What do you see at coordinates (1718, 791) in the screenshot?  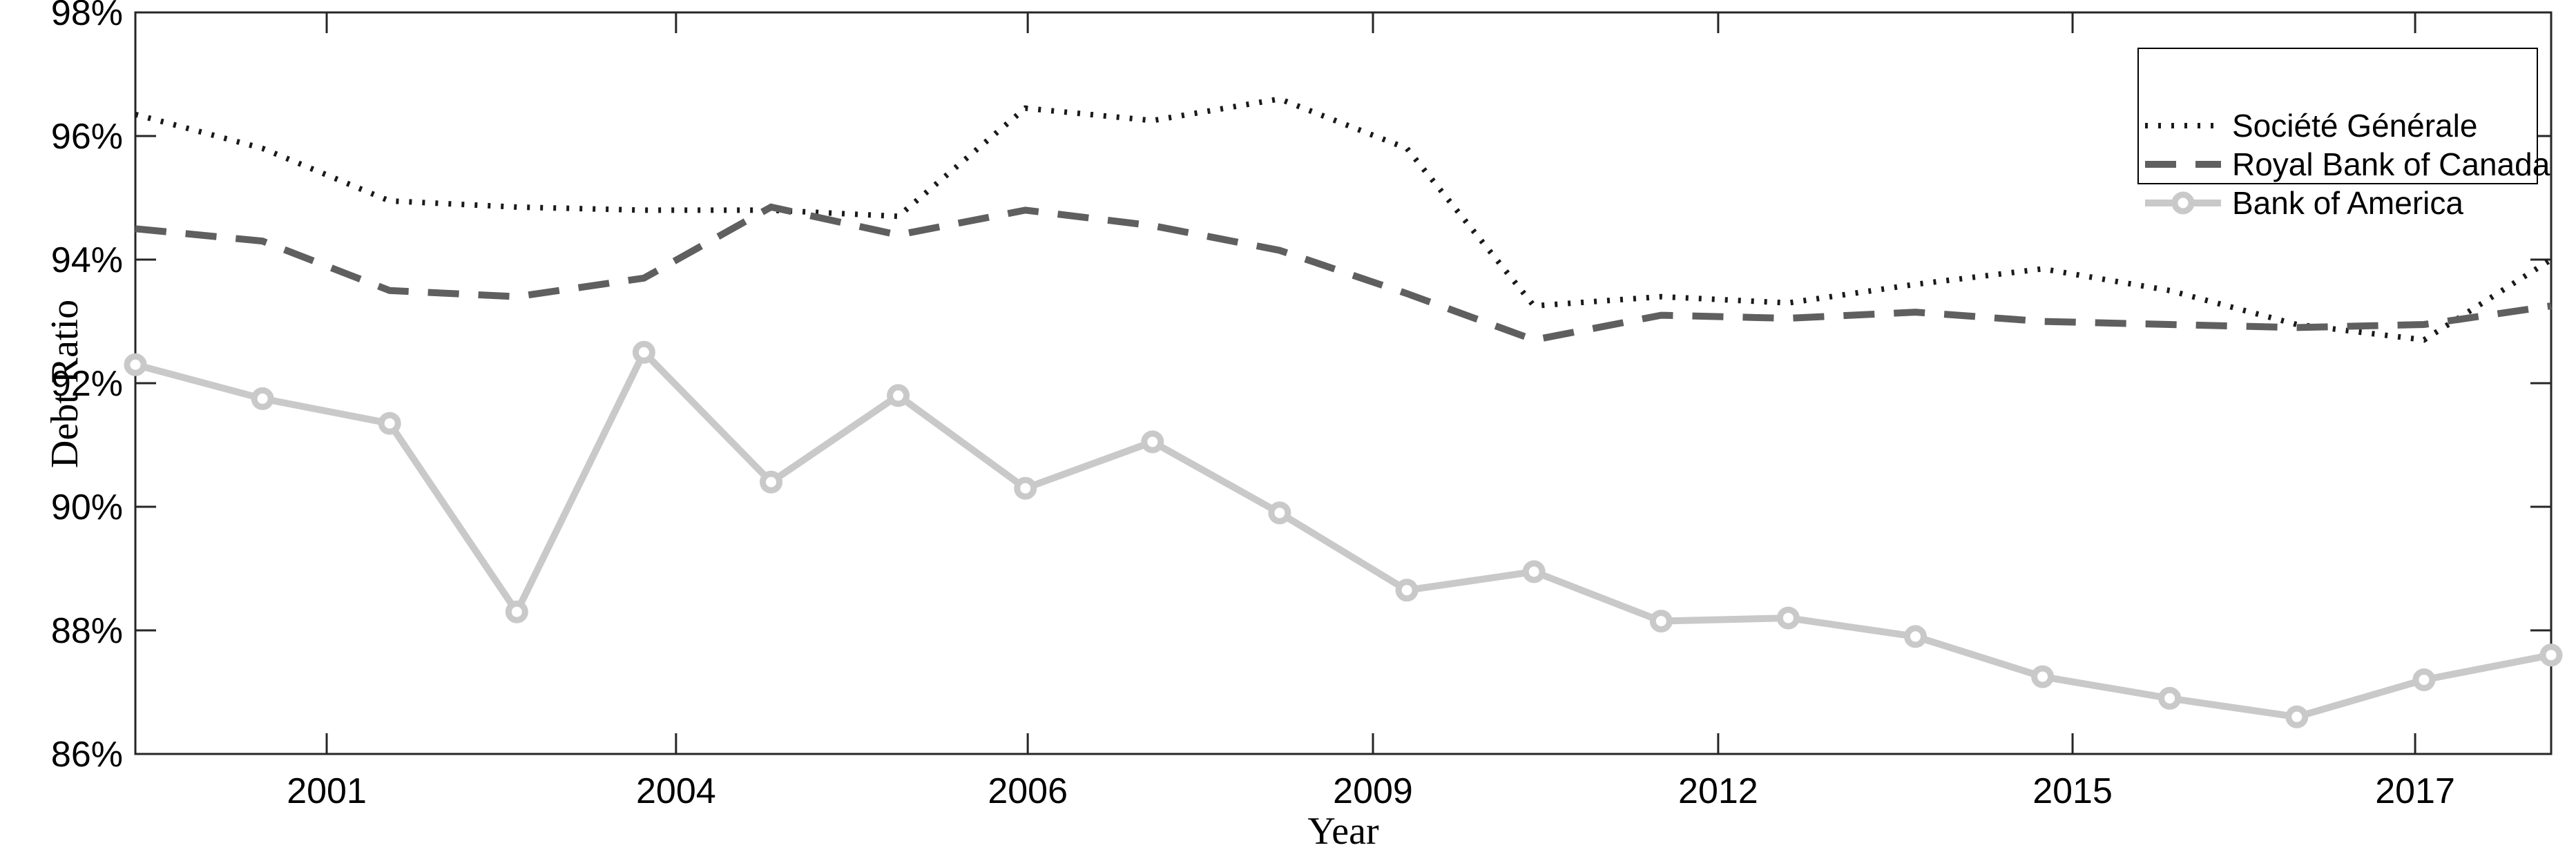 I see `x-tick-label: 2012` at bounding box center [1718, 791].